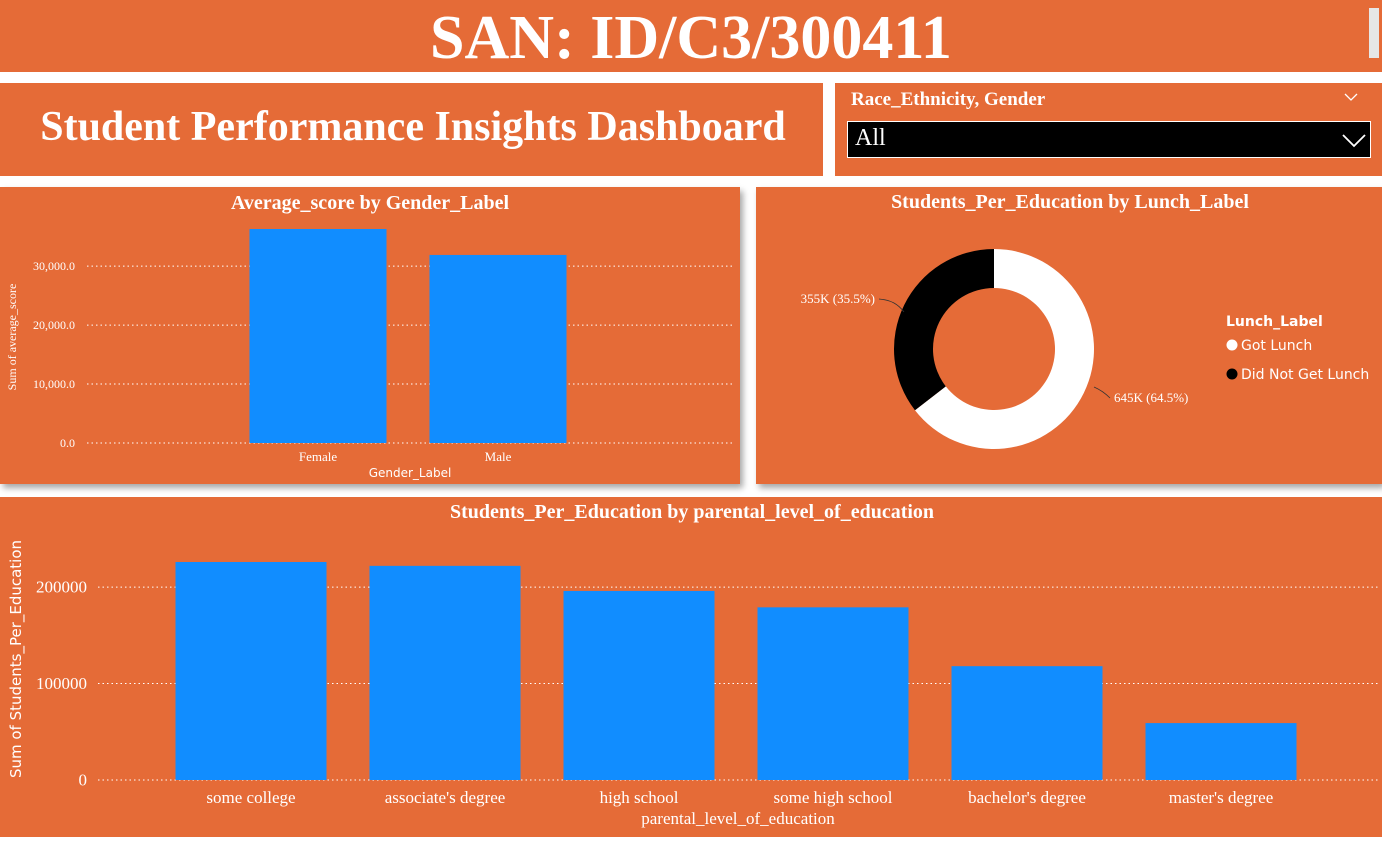  Describe the element at coordinates (1305, 375) in the screenshot. I see `legend-item: Did Not Get Lunch` at that location.